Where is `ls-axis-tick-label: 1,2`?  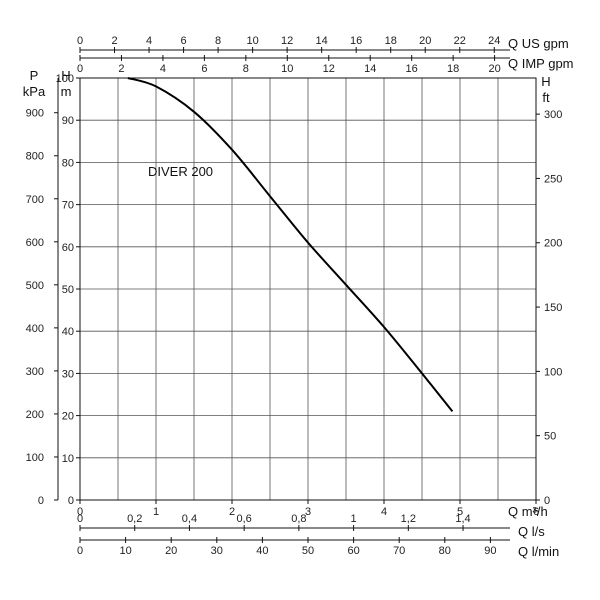
ls-axis-tick-label: 1,2 is located at coordinates (408, 519).